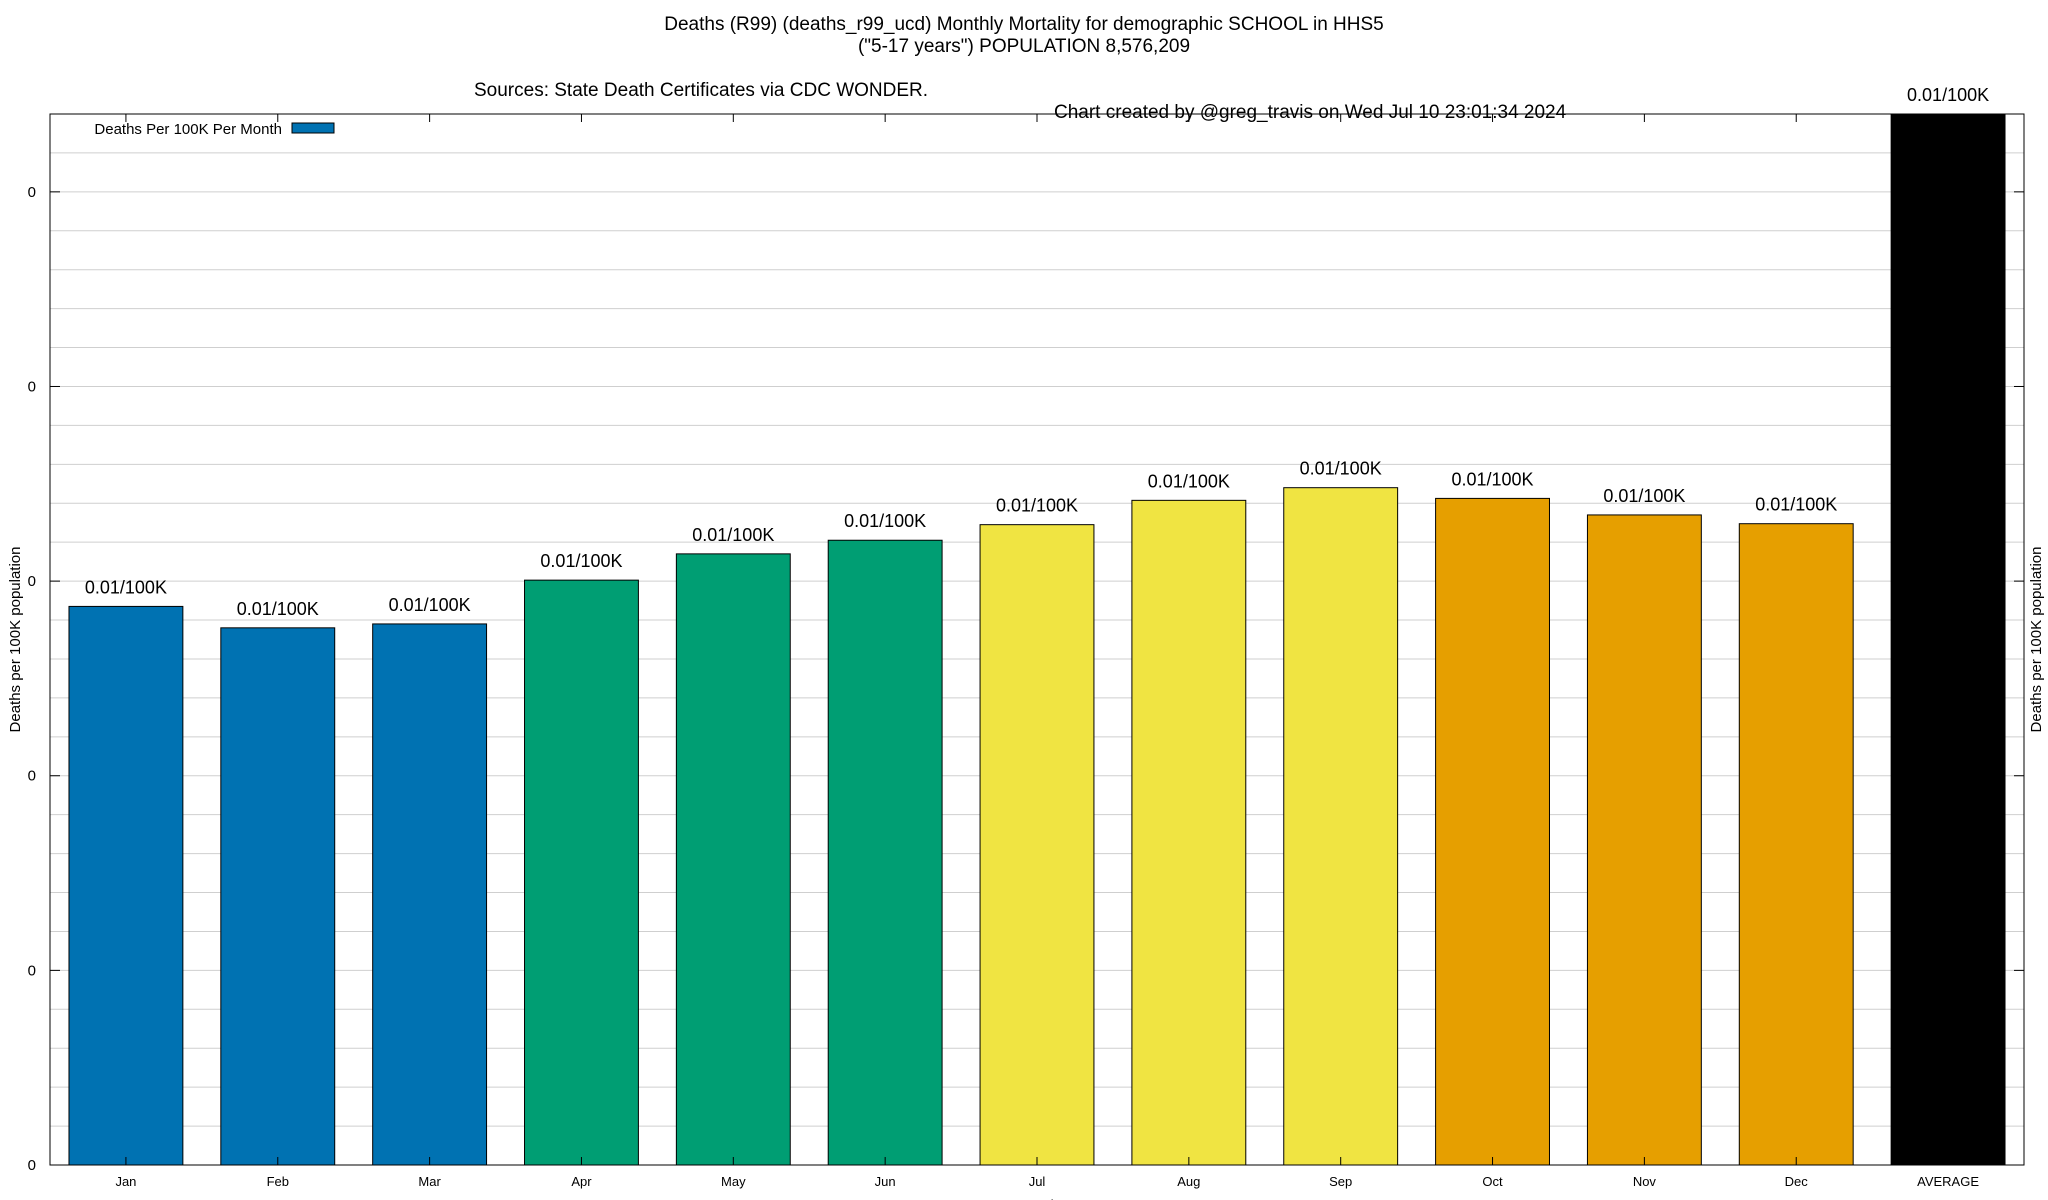 Image resolution: width=2048 pixels, height=1200 pixels. I want to click on x-tick-label: Sep, so click(1340, 1181).